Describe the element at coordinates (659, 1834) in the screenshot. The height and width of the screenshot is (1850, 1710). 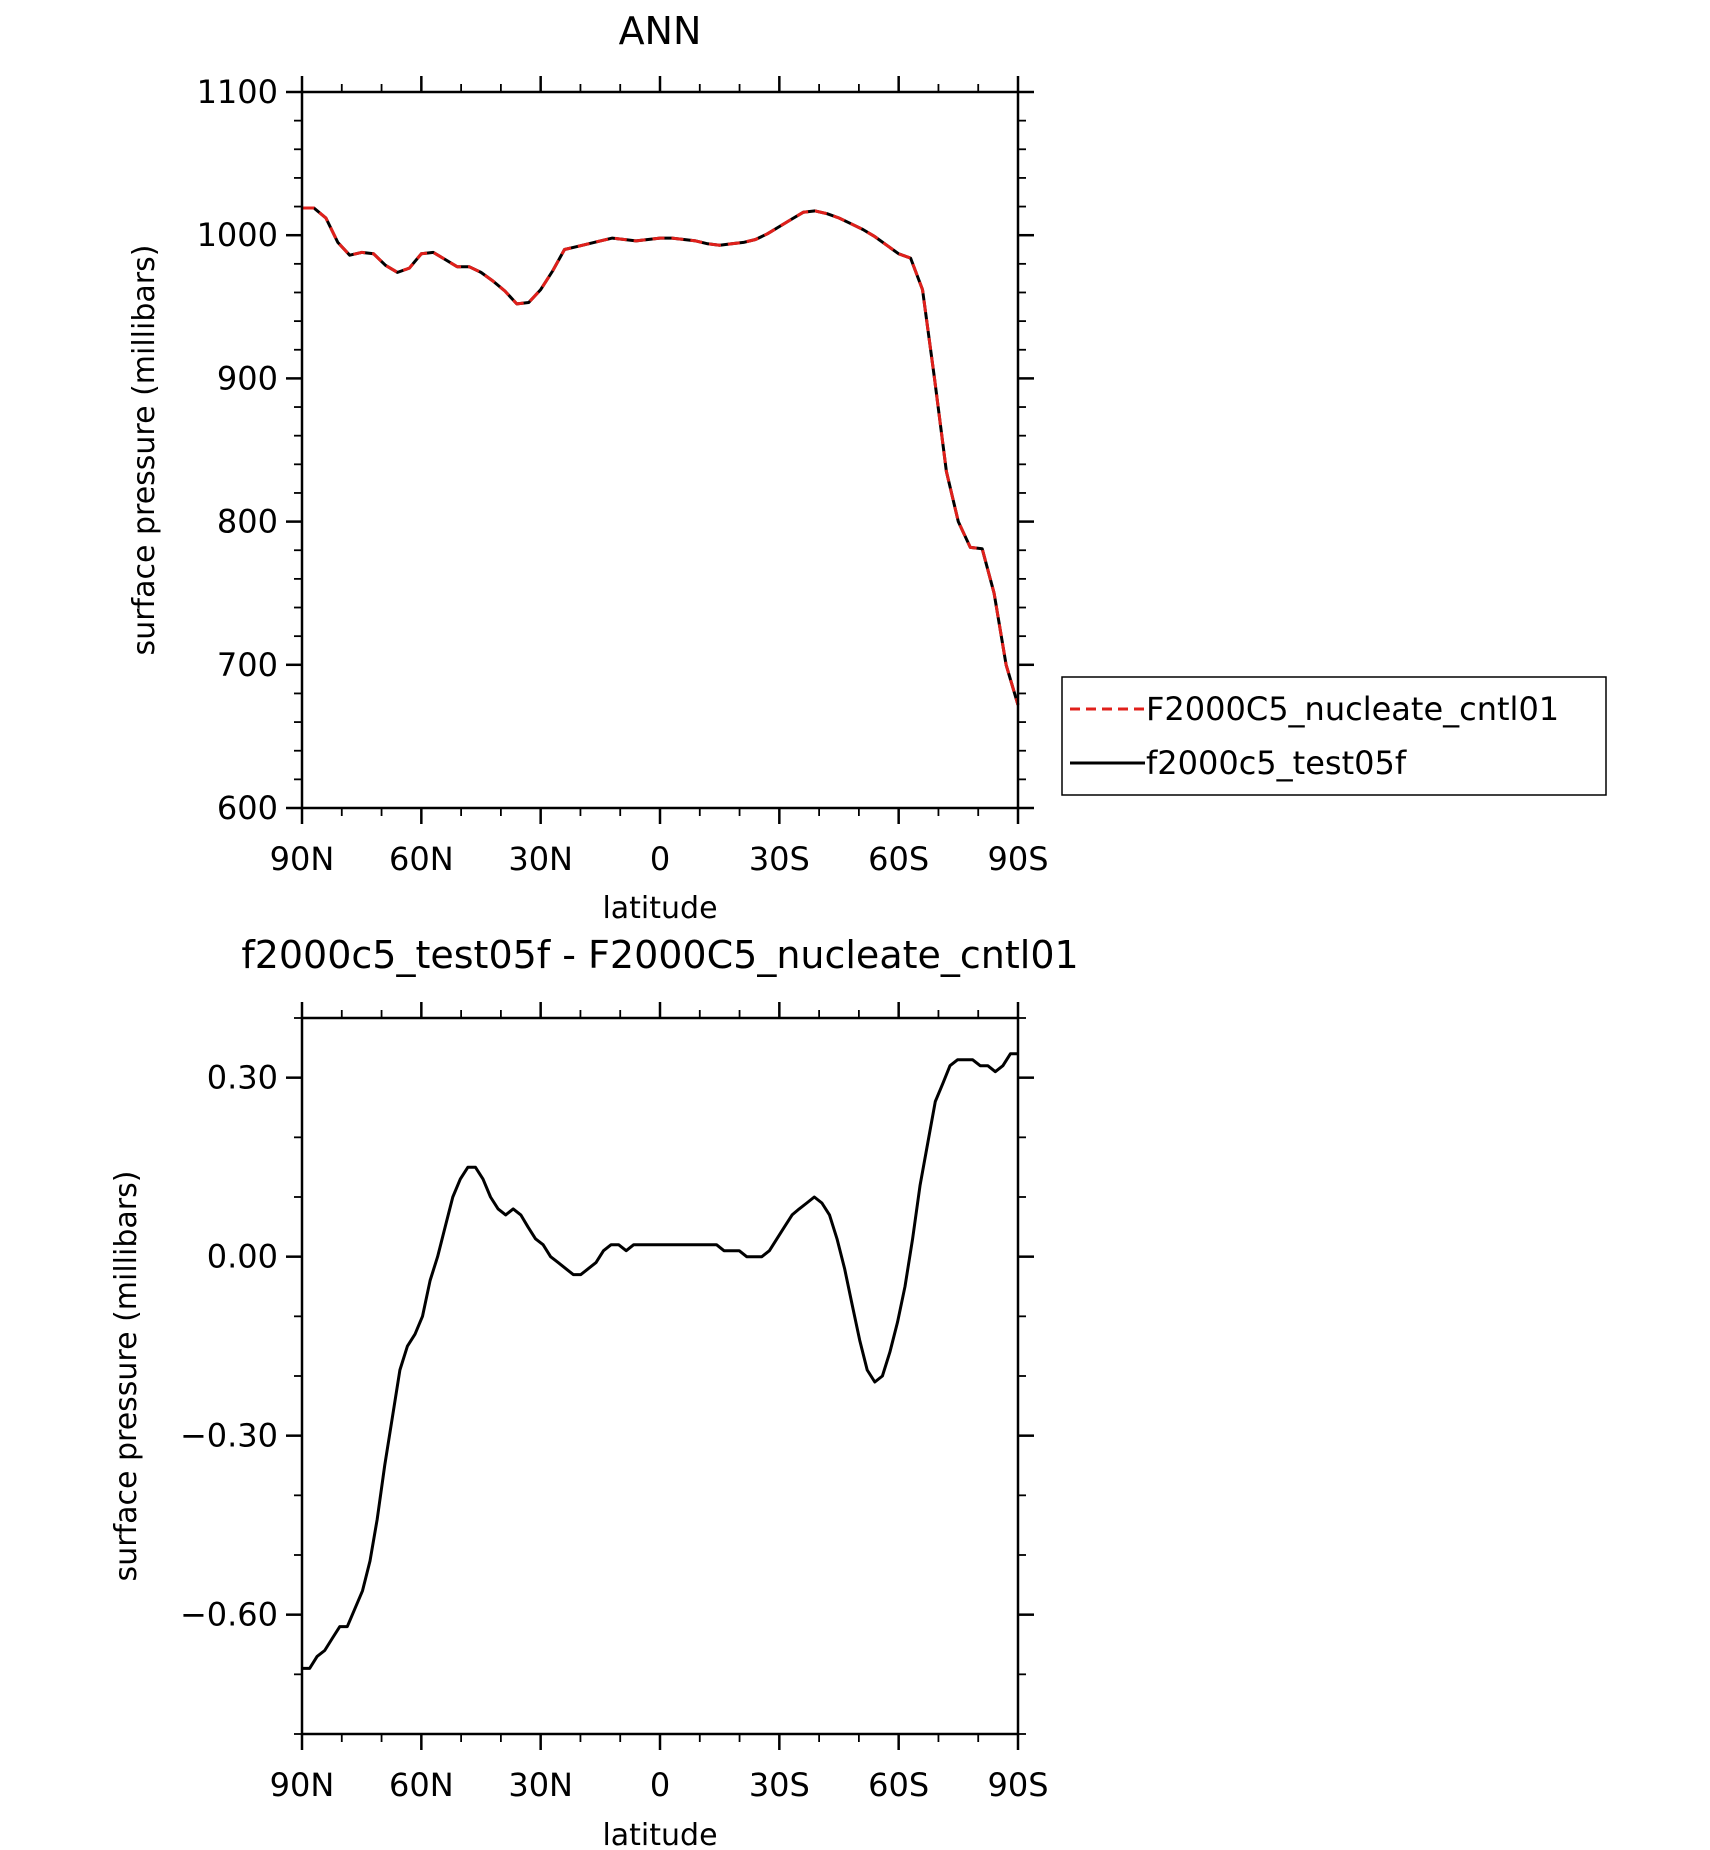
I see `bottom-chart-x-axis-title: latitude` at that location.